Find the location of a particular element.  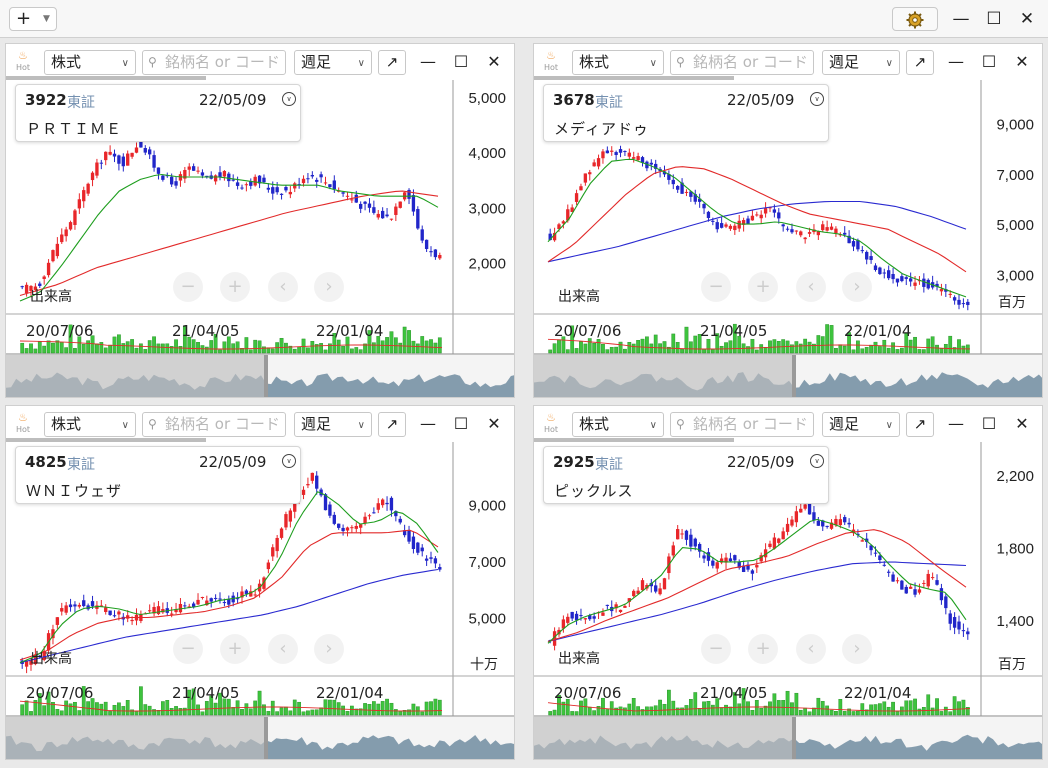

volume-ma-line is located at coordinates (759, 707).